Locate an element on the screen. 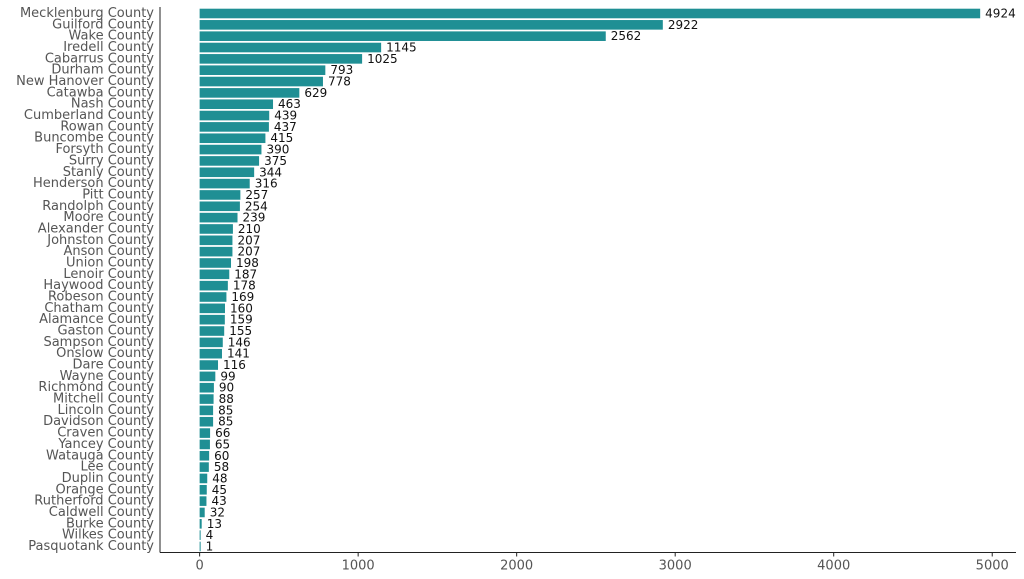 This screenshot has width=1024, height=579. bar-new-hanover-county is located at coordinates (261, 81).